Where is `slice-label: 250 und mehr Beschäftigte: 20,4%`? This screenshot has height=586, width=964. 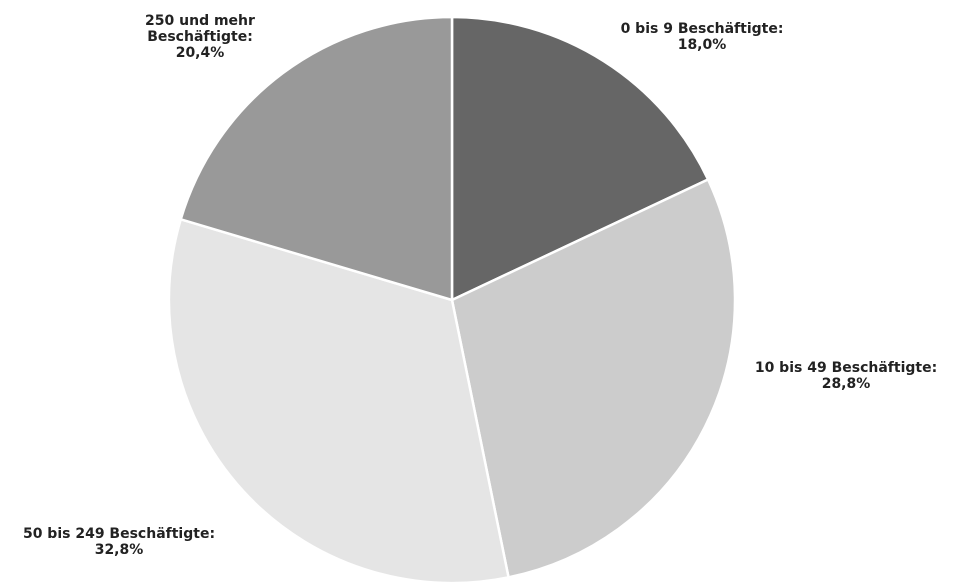 slice-label: 250 und mehr Beschäftigte: 20,4% is located at coordinates (200, 37).